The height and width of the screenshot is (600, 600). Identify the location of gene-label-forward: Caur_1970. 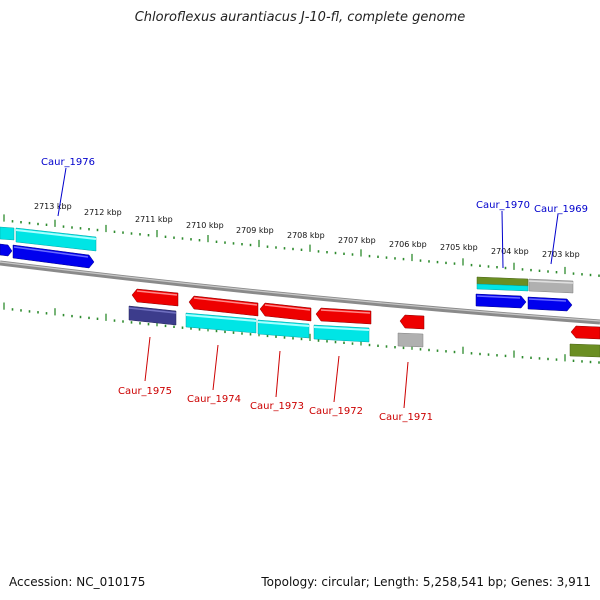
(503, 205).